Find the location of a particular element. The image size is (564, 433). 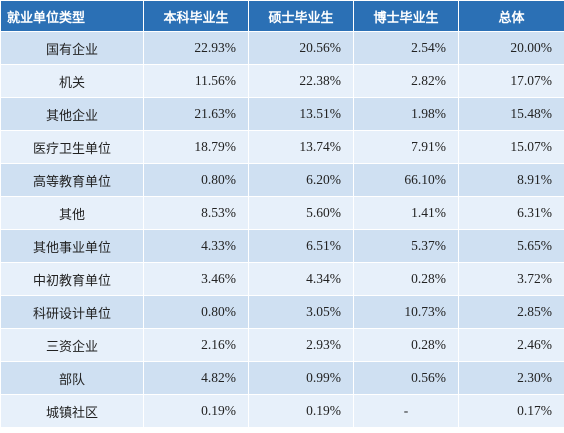

table-row: 城镇社区 0.19% 0.19% - 0.17% is located at coordinates (282, 411).